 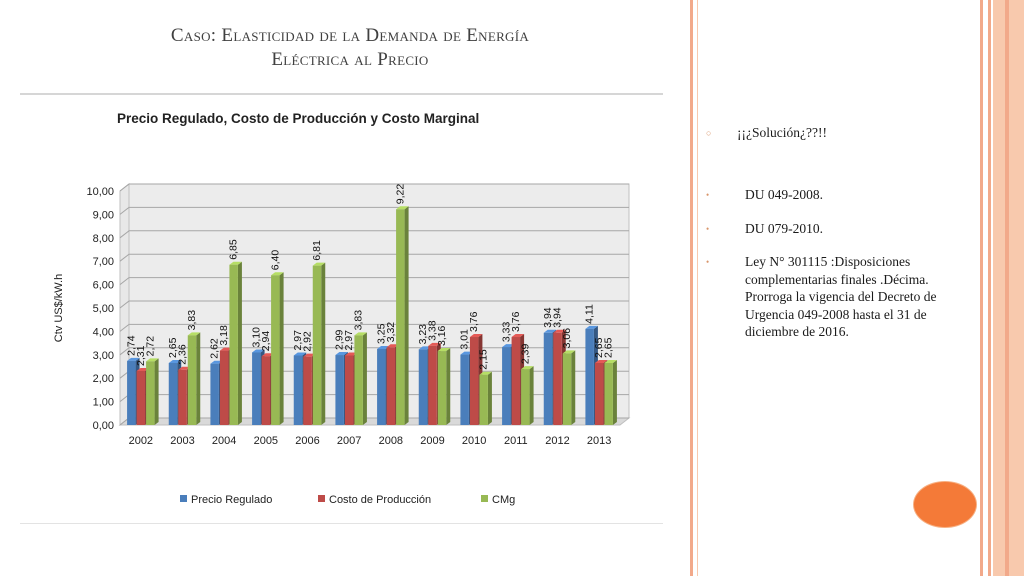 I want to click on data-label: 6,81, so click(x=317, y=250).